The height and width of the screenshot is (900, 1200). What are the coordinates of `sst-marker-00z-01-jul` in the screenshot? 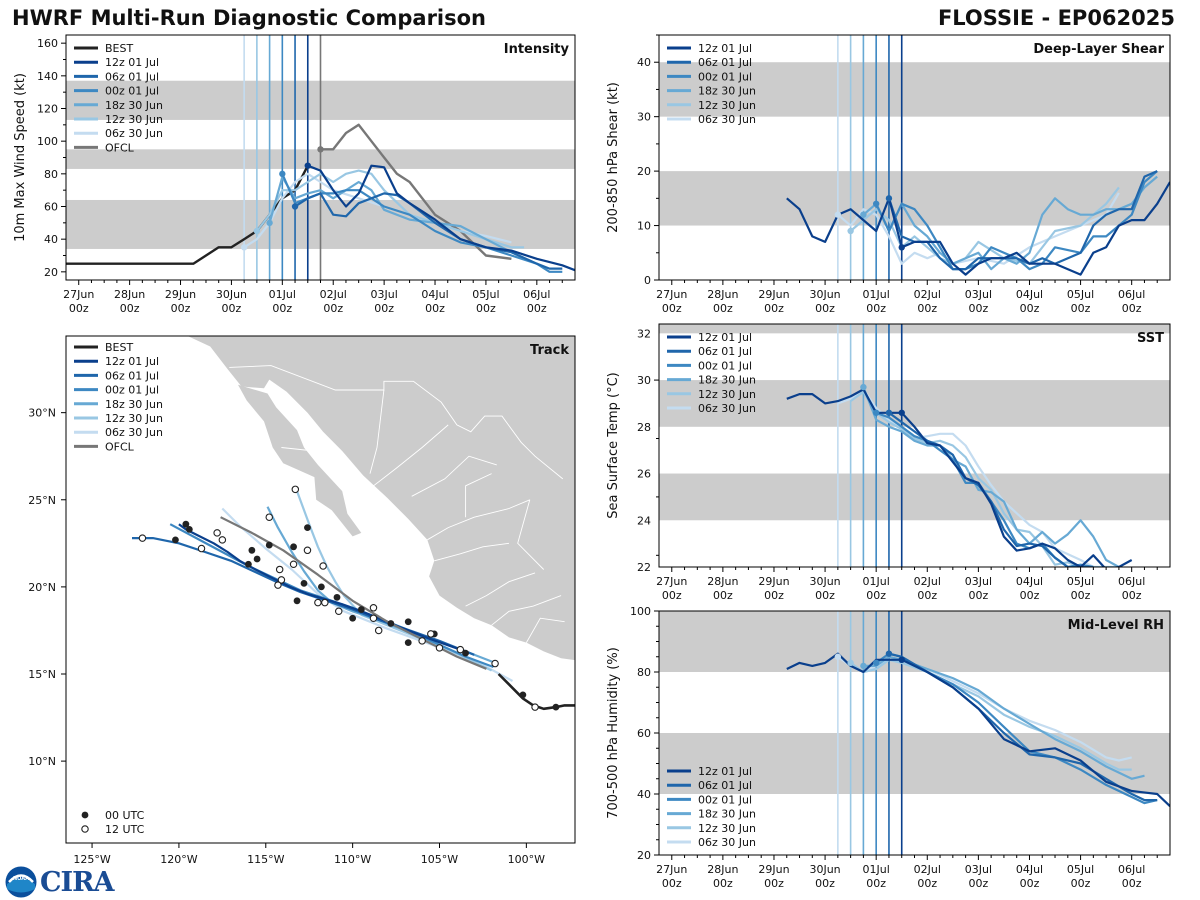 It's located at (876, 412).